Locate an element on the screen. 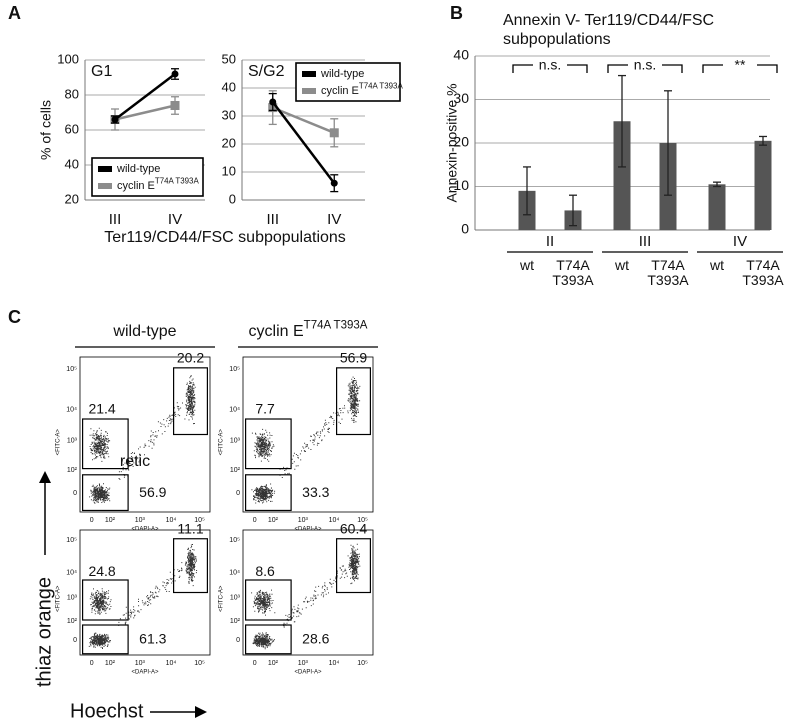 This screenshot has height=726, width=800. annotation: retic is located at coordinates (135, 461).